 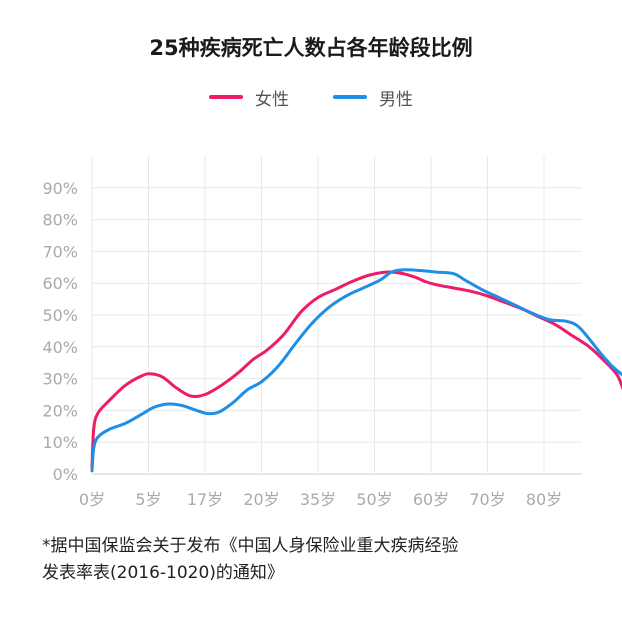 What do you see at coordinates (60, 283) in the screenshot?
I see `y-tick-label: 60%` at bounding box center [60, 283].